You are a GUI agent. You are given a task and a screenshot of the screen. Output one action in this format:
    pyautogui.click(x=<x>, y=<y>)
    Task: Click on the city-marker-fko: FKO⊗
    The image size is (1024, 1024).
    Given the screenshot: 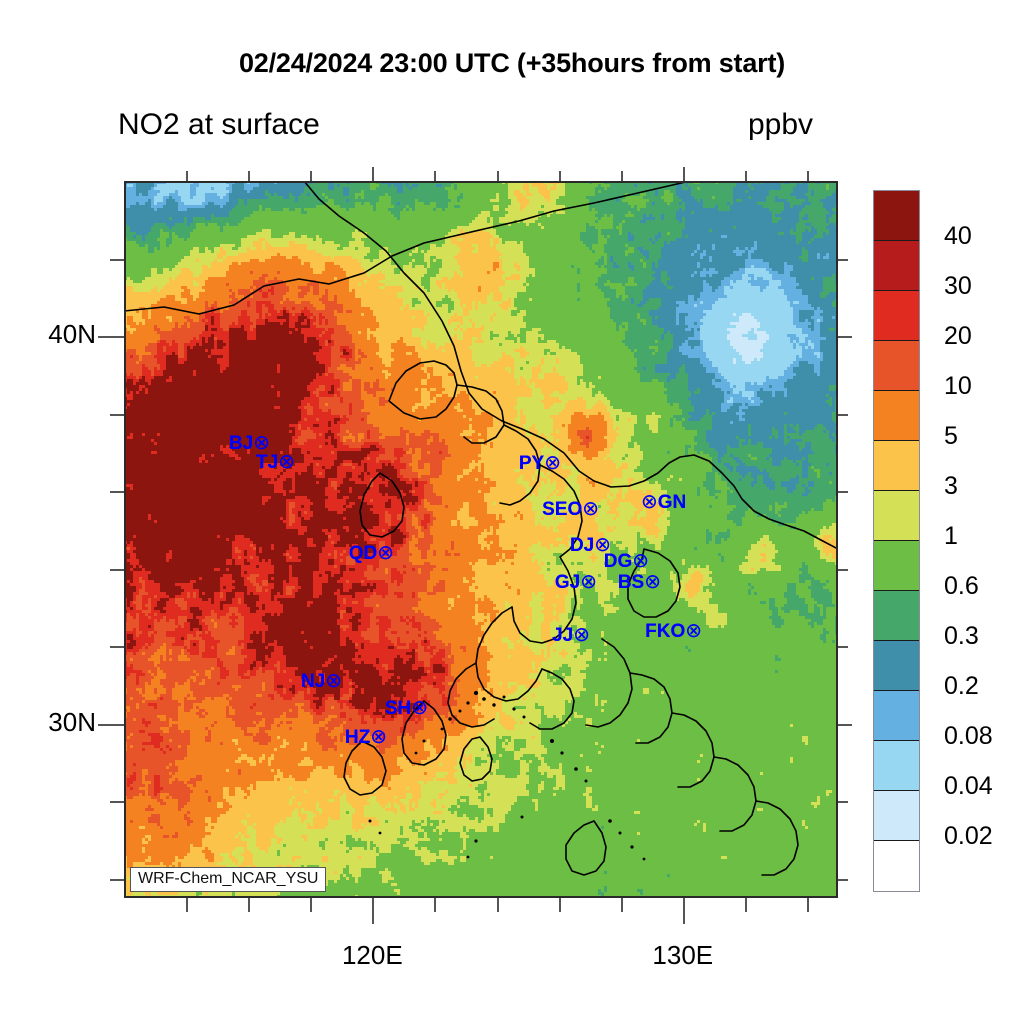 What is the action you would take?
    pyautogui.click(x=673, y=631)
    